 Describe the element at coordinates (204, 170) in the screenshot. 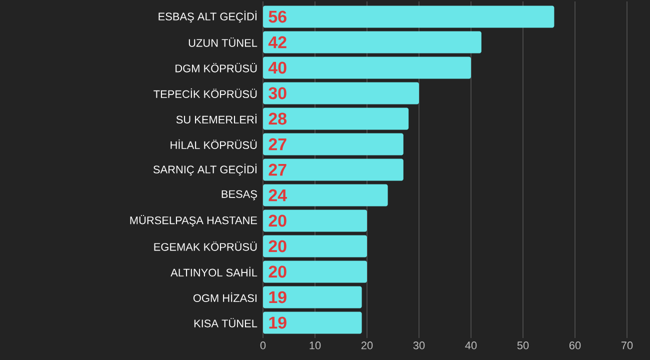

I see `y-tick-label: SARNIÇ ALT GEÇİDİ` at that location.